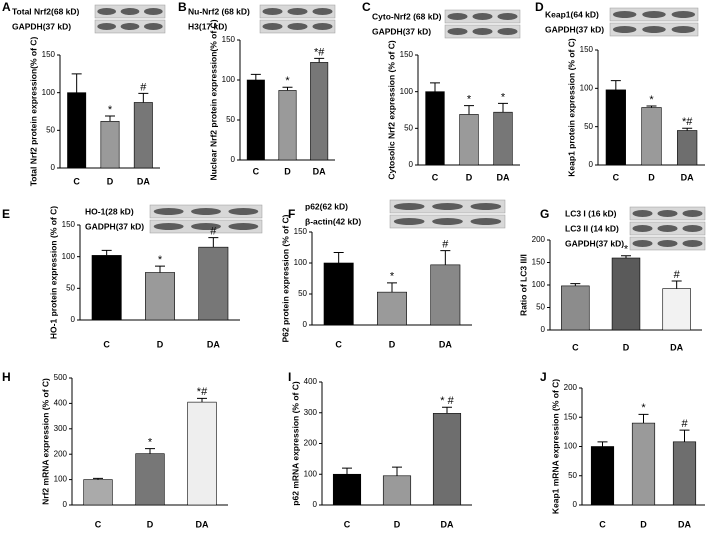 The width and height of the screenshot is (709, 544). What do you see at coordinates (33, 112) in the screenshot?
I see `y-axis-label: Total Nrf2 protein expression(% of C)` at bounding box center [33, 112].